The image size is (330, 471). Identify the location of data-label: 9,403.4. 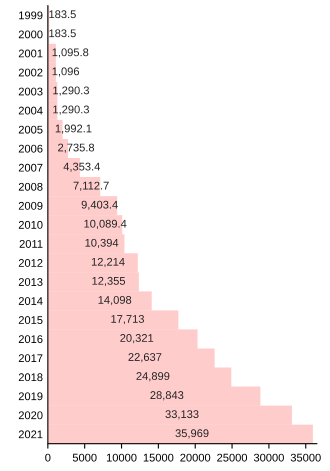
(100, 205).